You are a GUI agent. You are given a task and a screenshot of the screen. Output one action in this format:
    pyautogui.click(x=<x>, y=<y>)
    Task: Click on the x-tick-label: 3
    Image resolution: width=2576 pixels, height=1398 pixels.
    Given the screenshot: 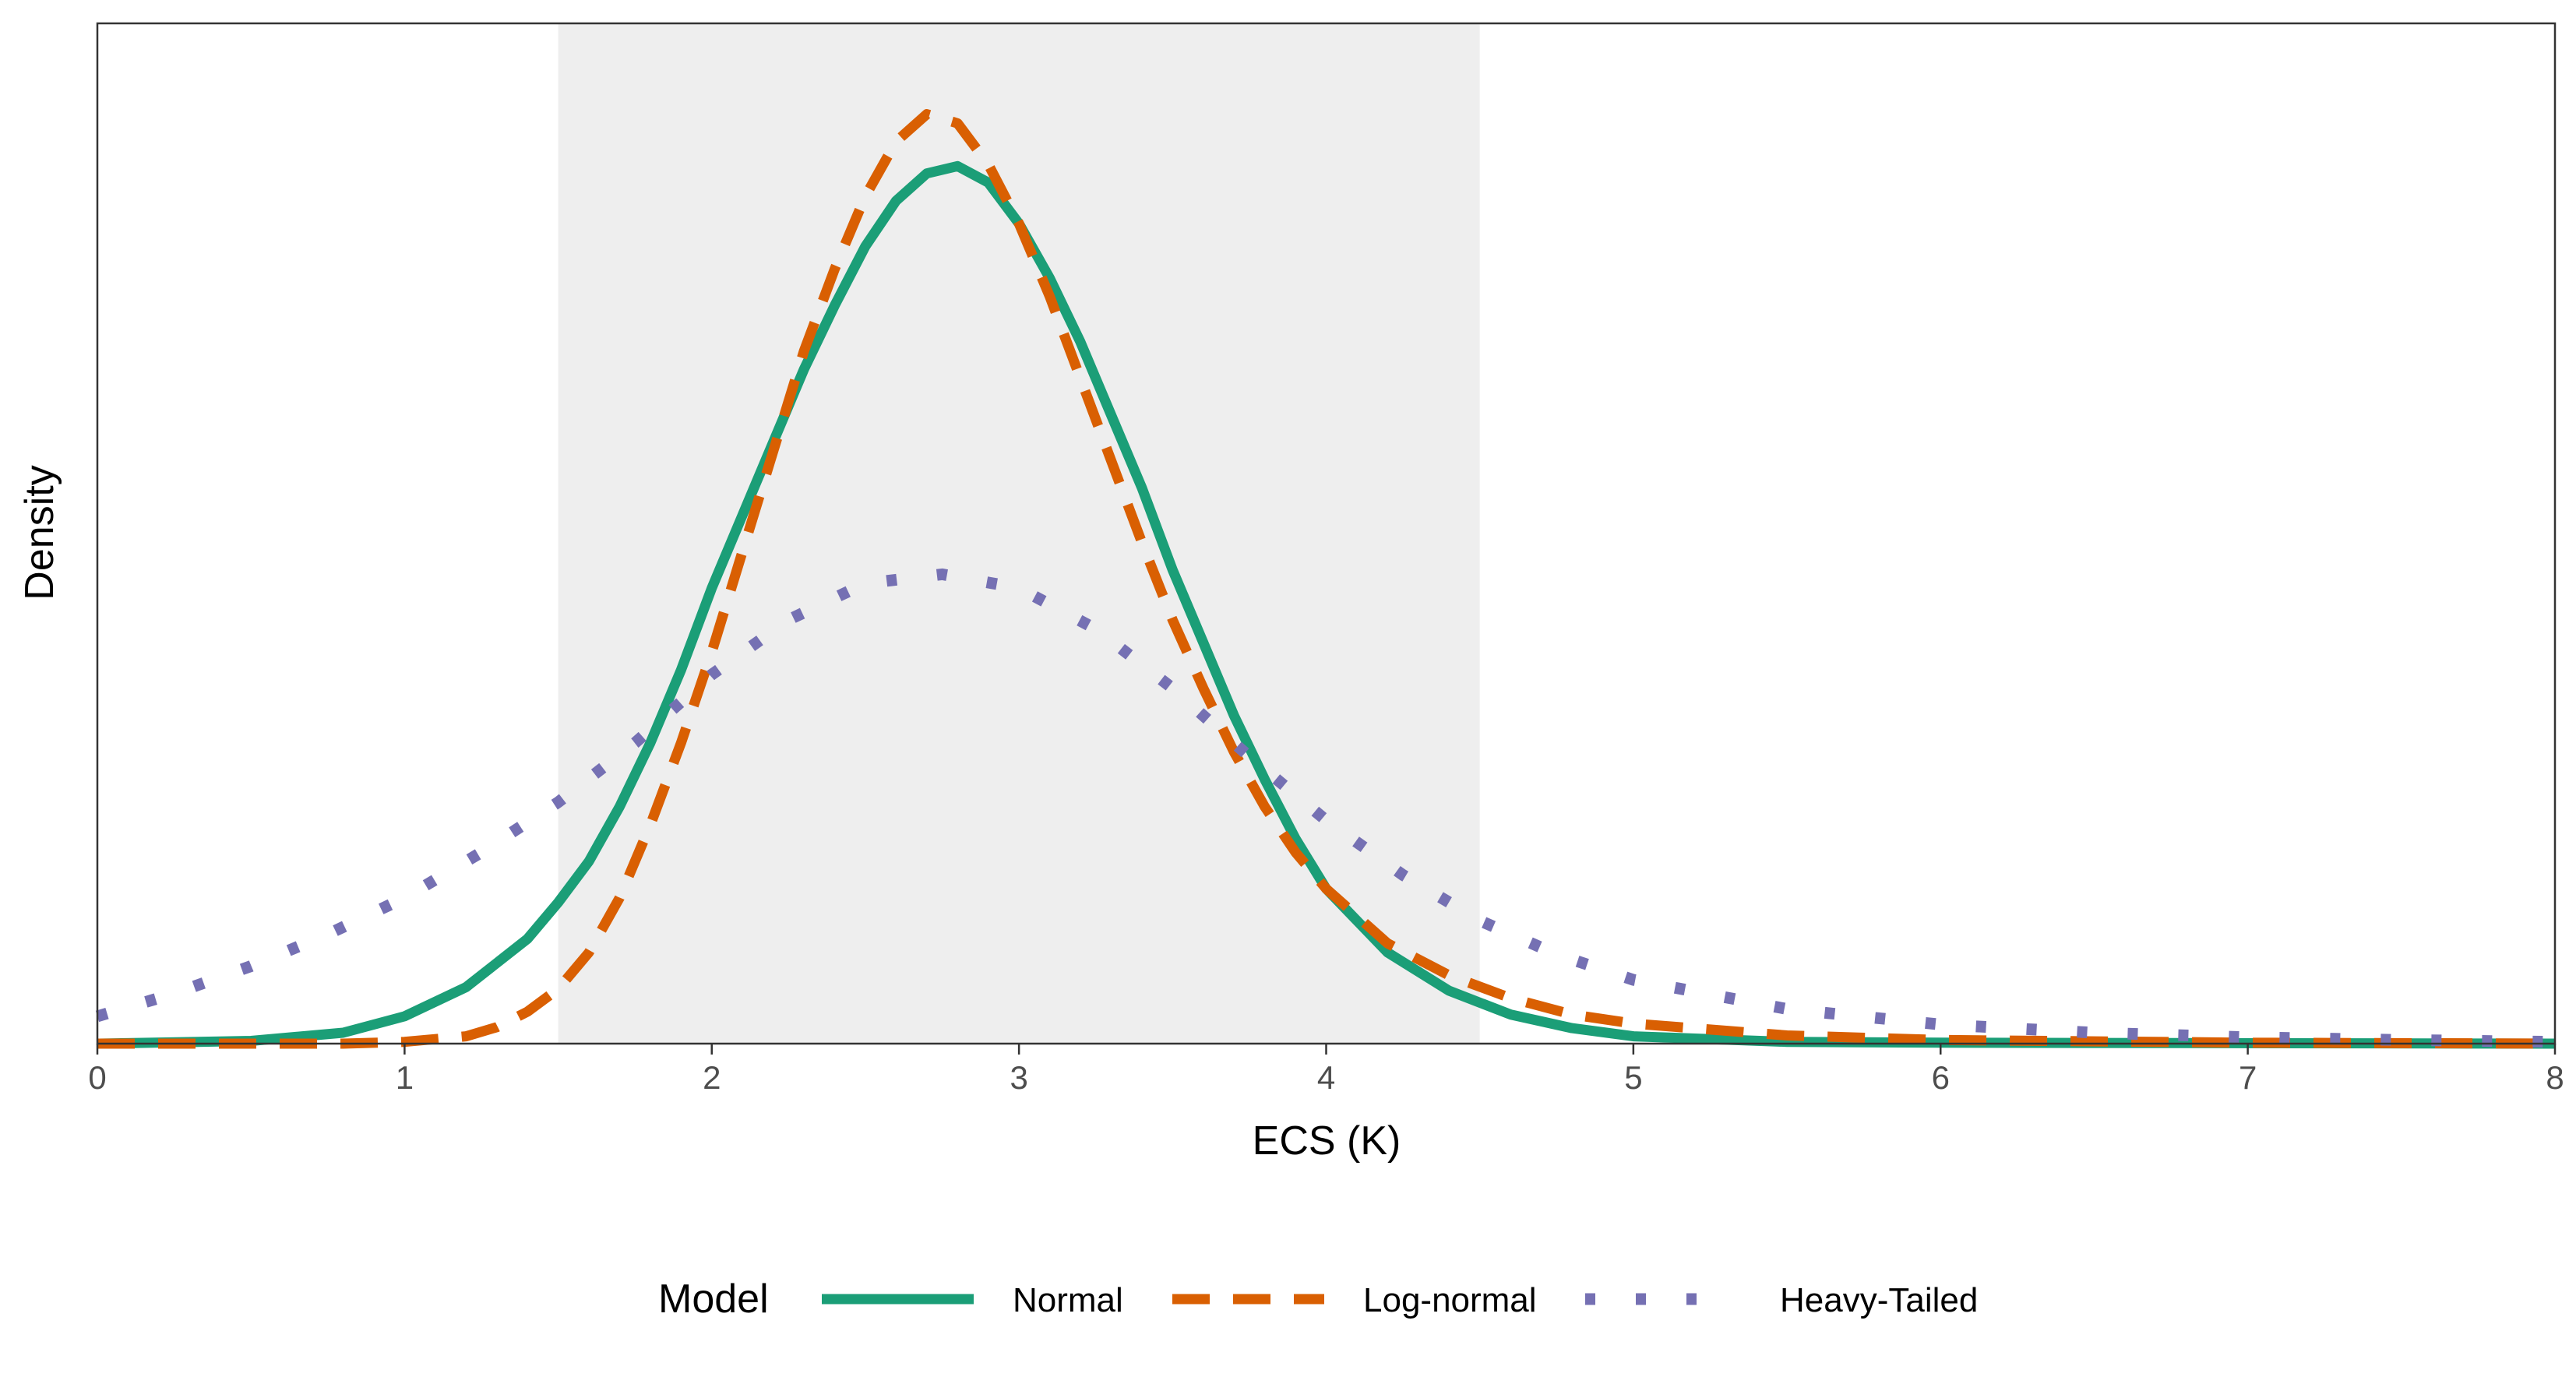 What is the action you would take?
    pyautogui.click(x=1019, y=1077)
    